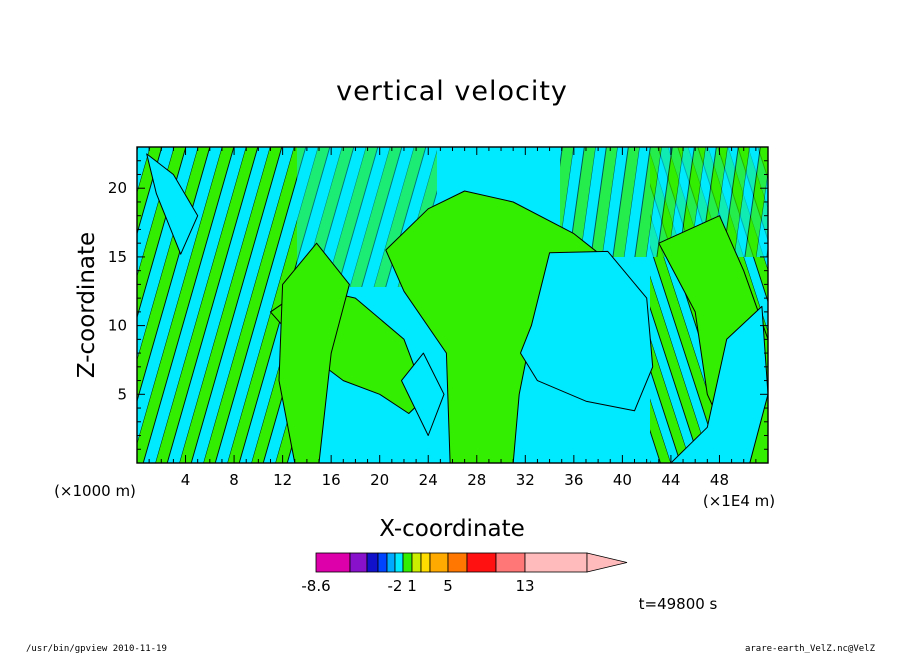 This screenshot has width=904, height=654. What do you see at coordinates (117, 188) in the screenshot?
I see `y-tick-label: 20` at bounding box center [117, 188].